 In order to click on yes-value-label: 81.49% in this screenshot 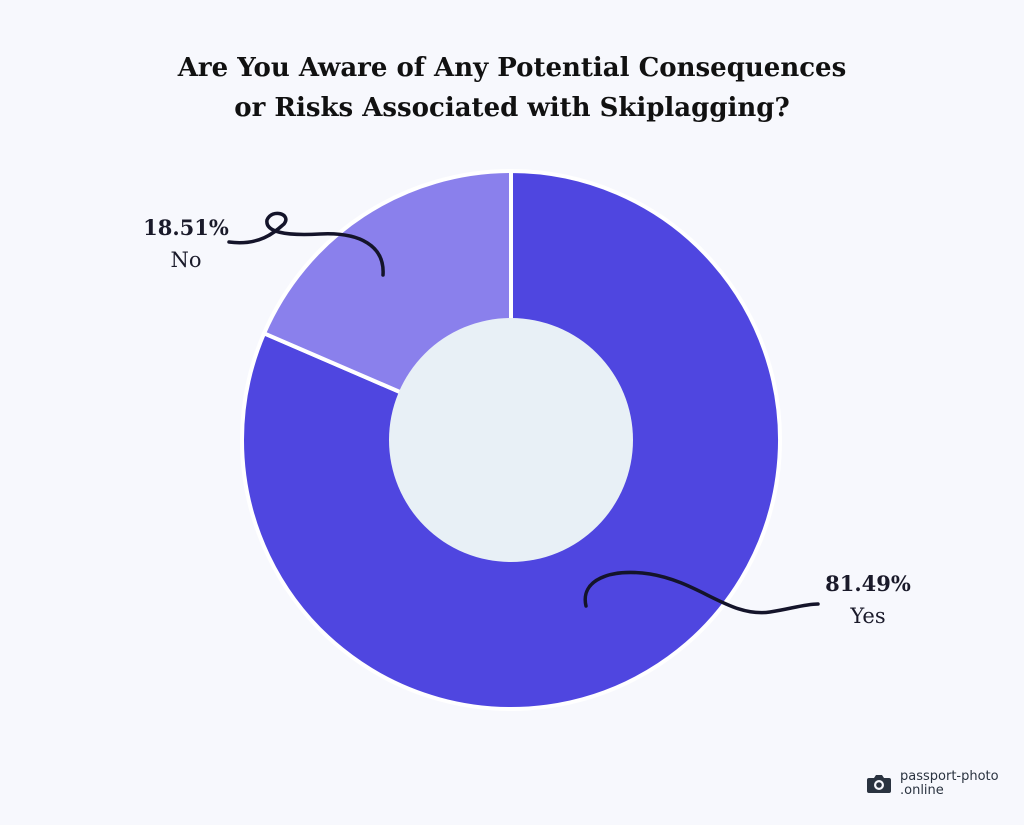, I will do `click(868, 583)`.